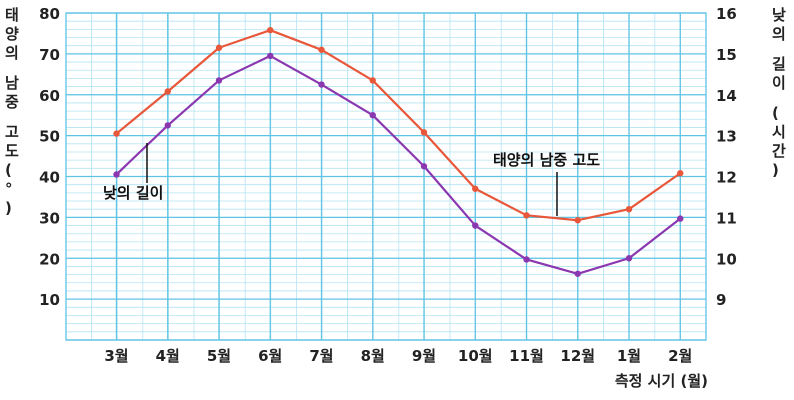 This screenshot has width=794, height=400. I want to click on left-tick-label: 70, so click(49, 55).